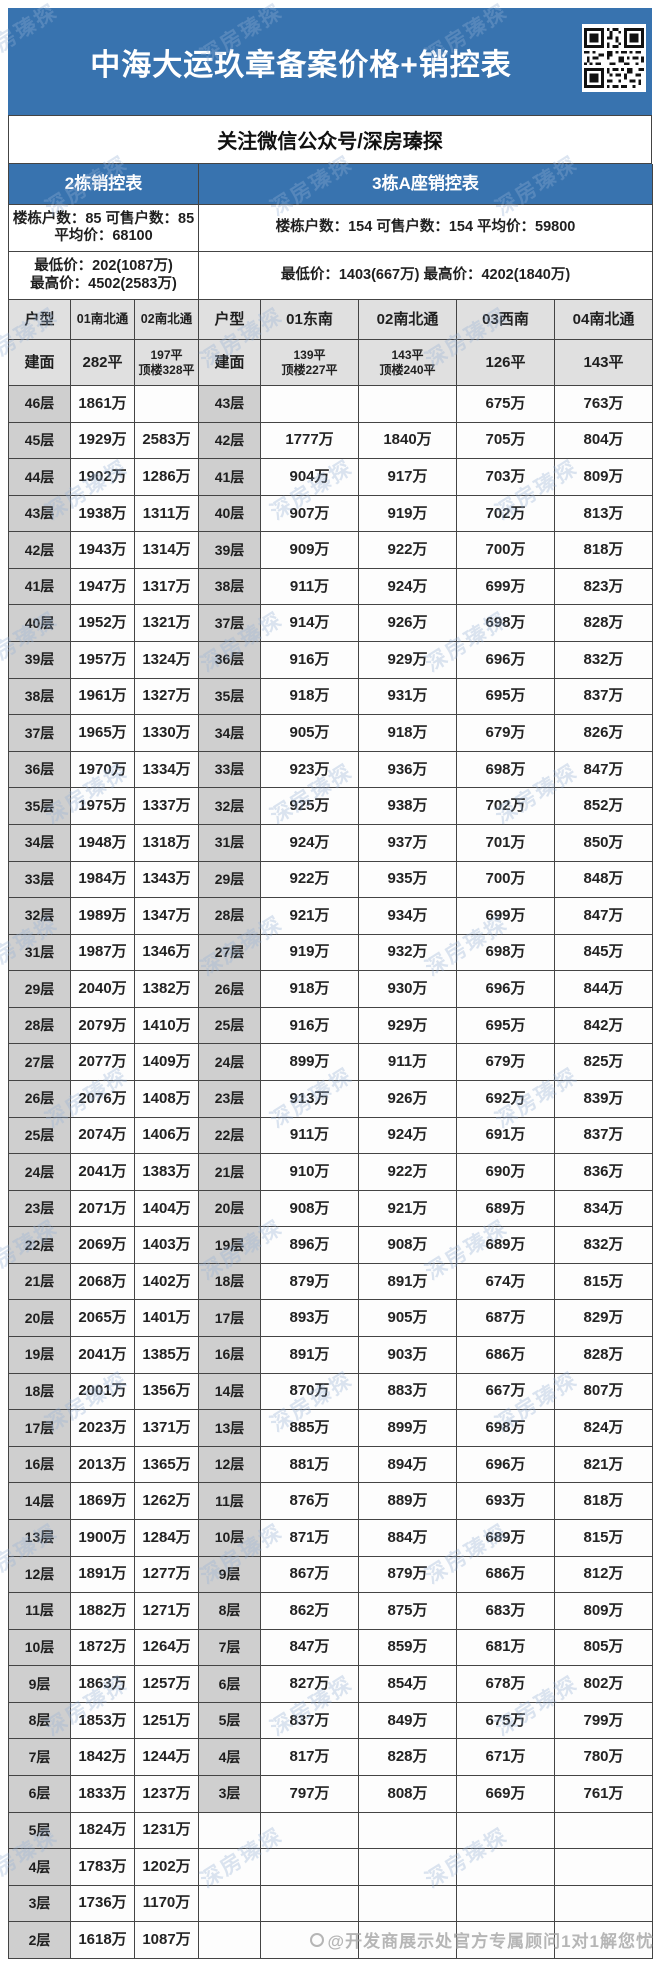 This screenshot has height=1962, width=660. What do you see at coordinates (408, 1794) in the screenshot?
I see `right-price-cell: 808万` at bounding box center [408, 1794].